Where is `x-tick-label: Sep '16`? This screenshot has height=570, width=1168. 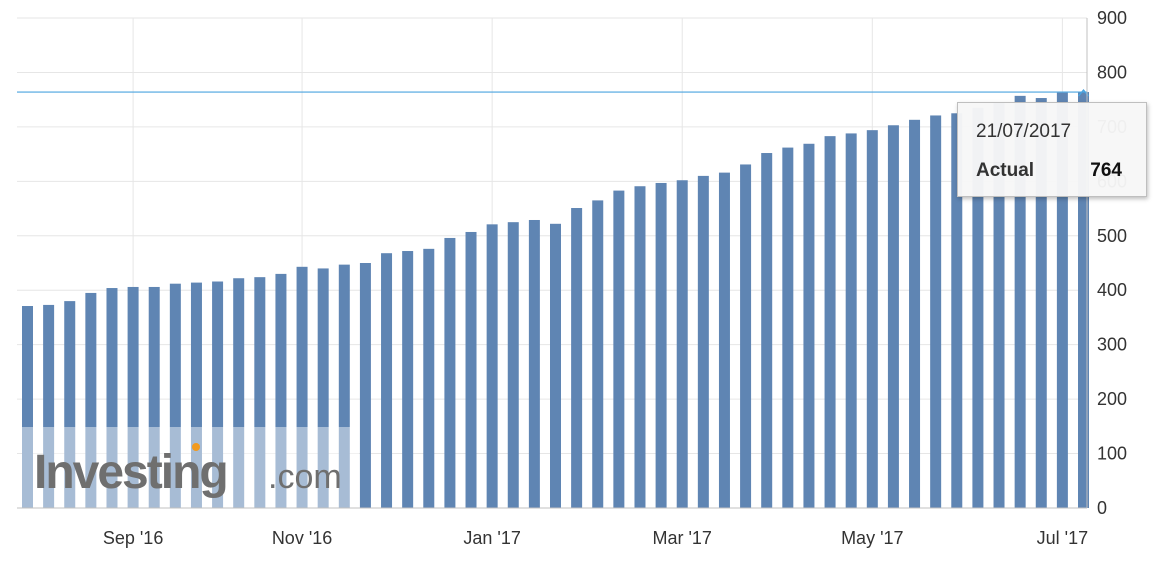
x-tick-label: Sep '16 is located at coordinates (133, 538).